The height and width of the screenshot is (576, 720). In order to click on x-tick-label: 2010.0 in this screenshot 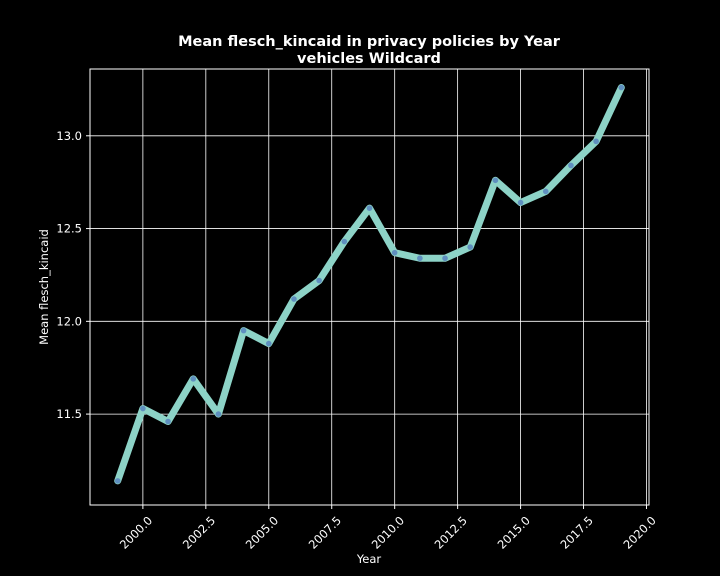, I will do `click(388, 532)`.